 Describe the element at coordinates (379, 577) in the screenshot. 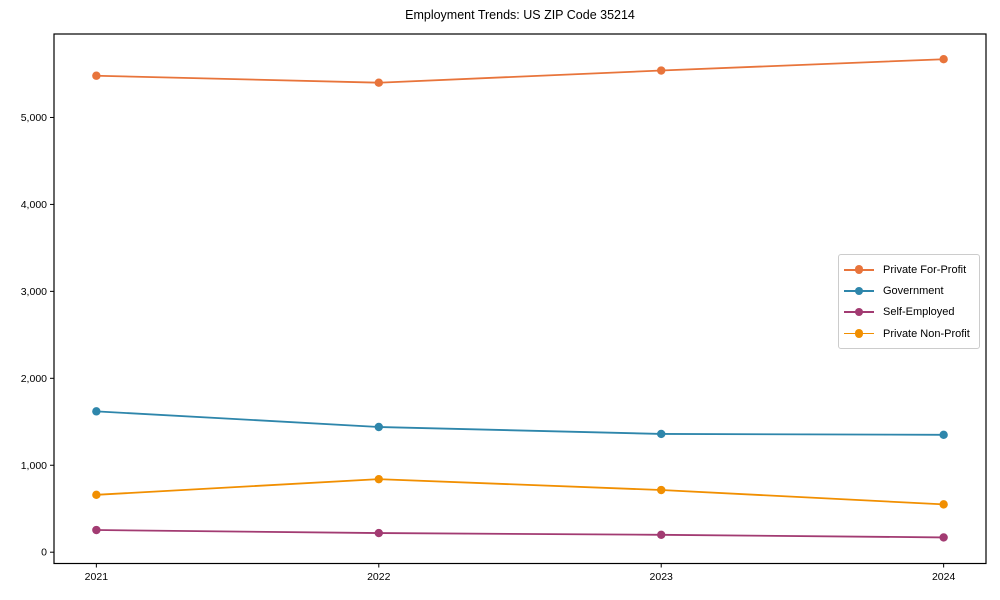

I see `x-tick-label: 2022` at that location.